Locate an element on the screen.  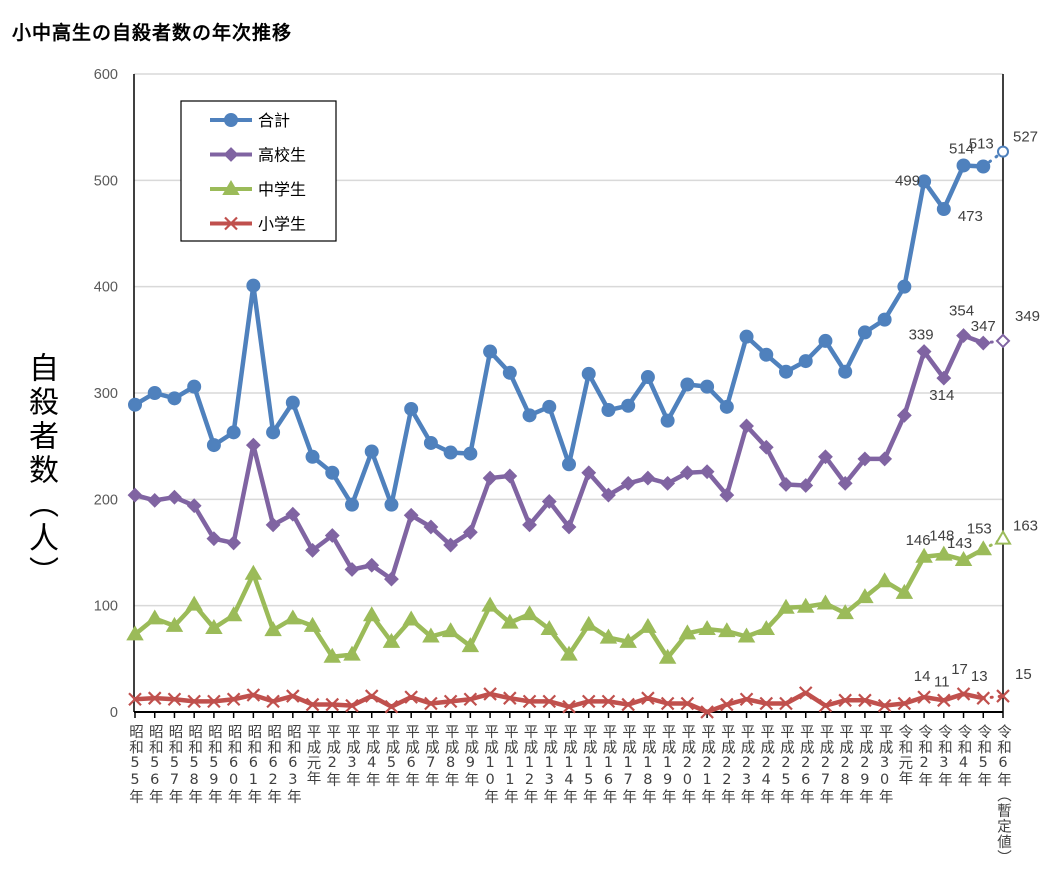
data-label: 527 is located at coordinates (1025, 137).